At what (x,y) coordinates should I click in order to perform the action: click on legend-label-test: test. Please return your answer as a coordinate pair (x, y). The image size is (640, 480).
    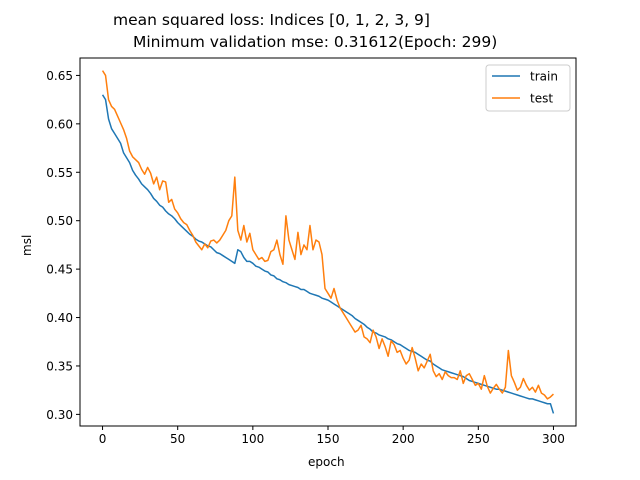
    Looking at the image, I should click on (541, 99).